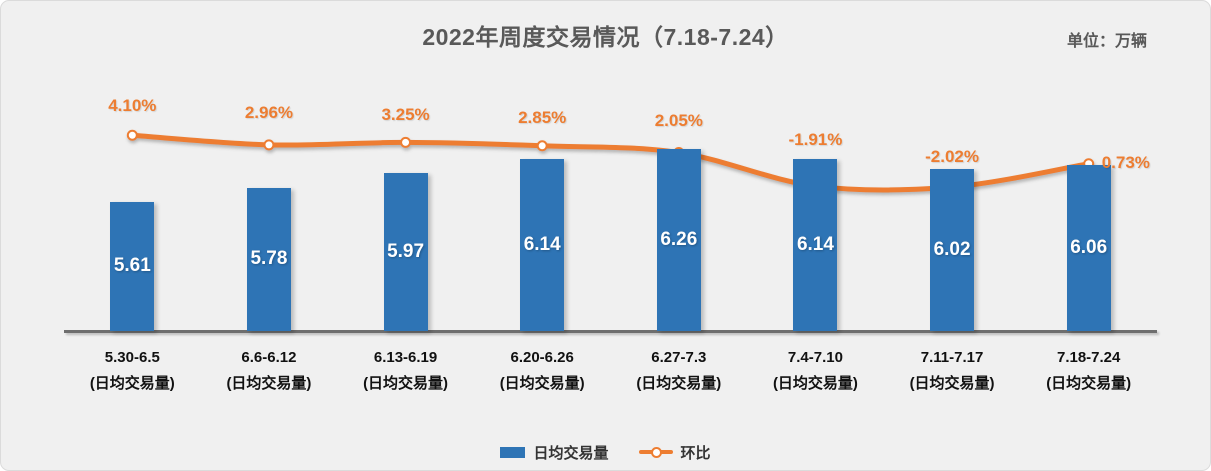 This screenshot has width=1211, height=471. What do you see at coordinates (679, 357) in the screenshot?
I see `x-axis-week-range: 6.27-7.3` at bounding box center [679, 357].